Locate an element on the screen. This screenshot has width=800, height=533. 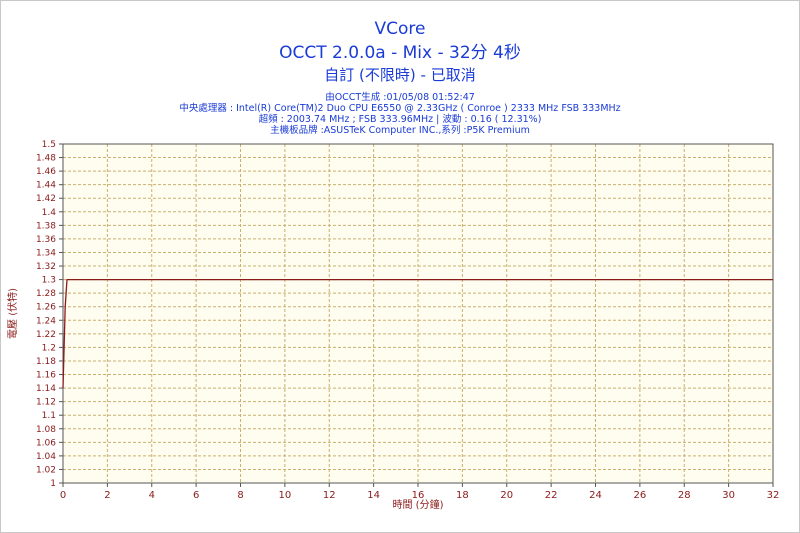
x-tick-label: 12 is located at coordinates (329, 495).